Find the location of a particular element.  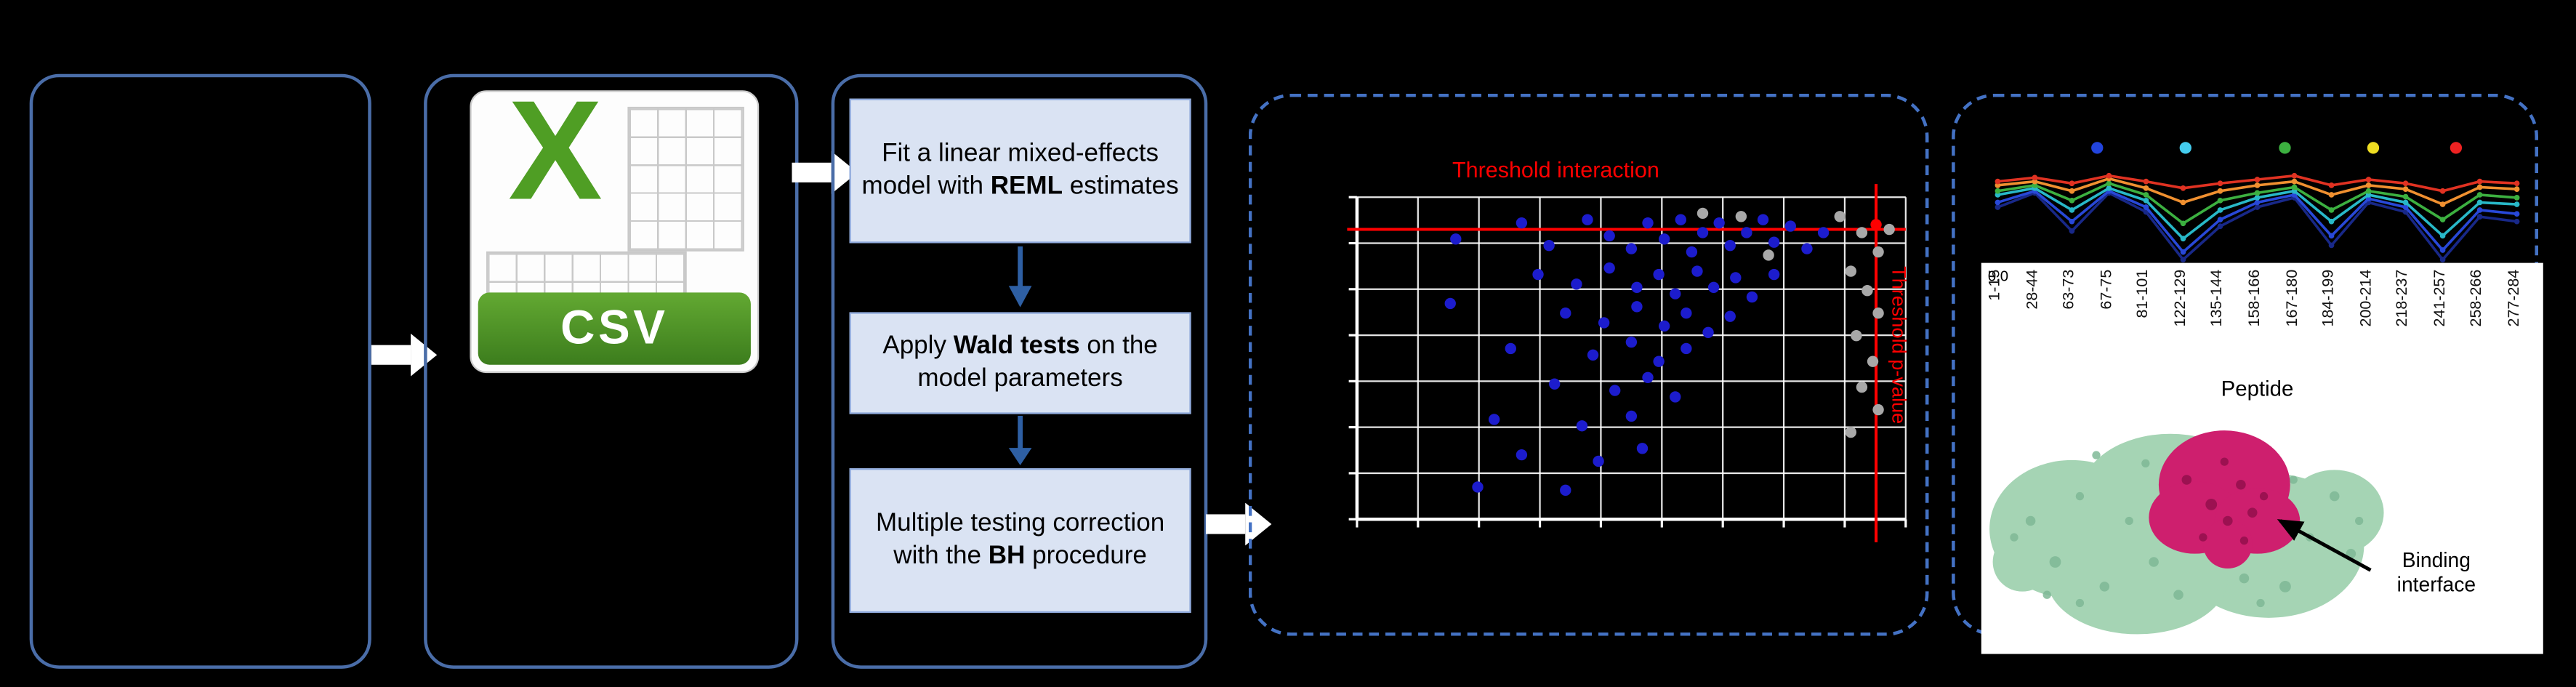

peptide-uptake-chart is located at coordinates (2257, 202).